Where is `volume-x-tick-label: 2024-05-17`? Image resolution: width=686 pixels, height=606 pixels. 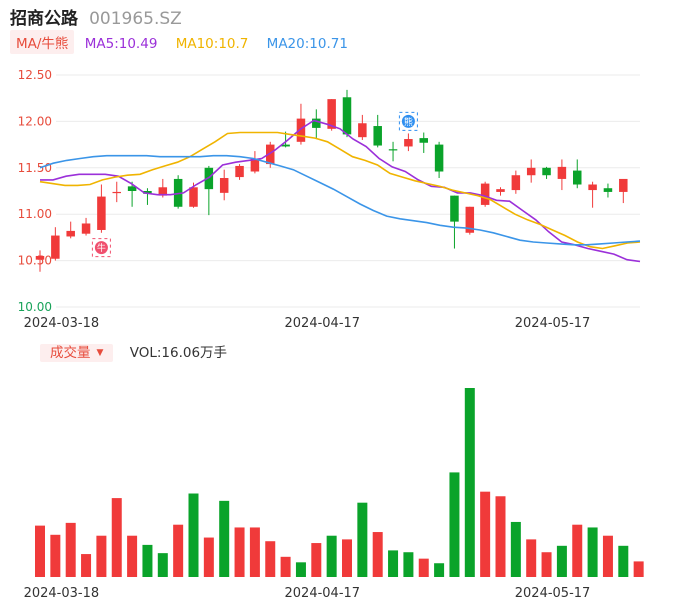
volume-x-tick-label: 2024-05-17 is located at coordinates (553, 593).